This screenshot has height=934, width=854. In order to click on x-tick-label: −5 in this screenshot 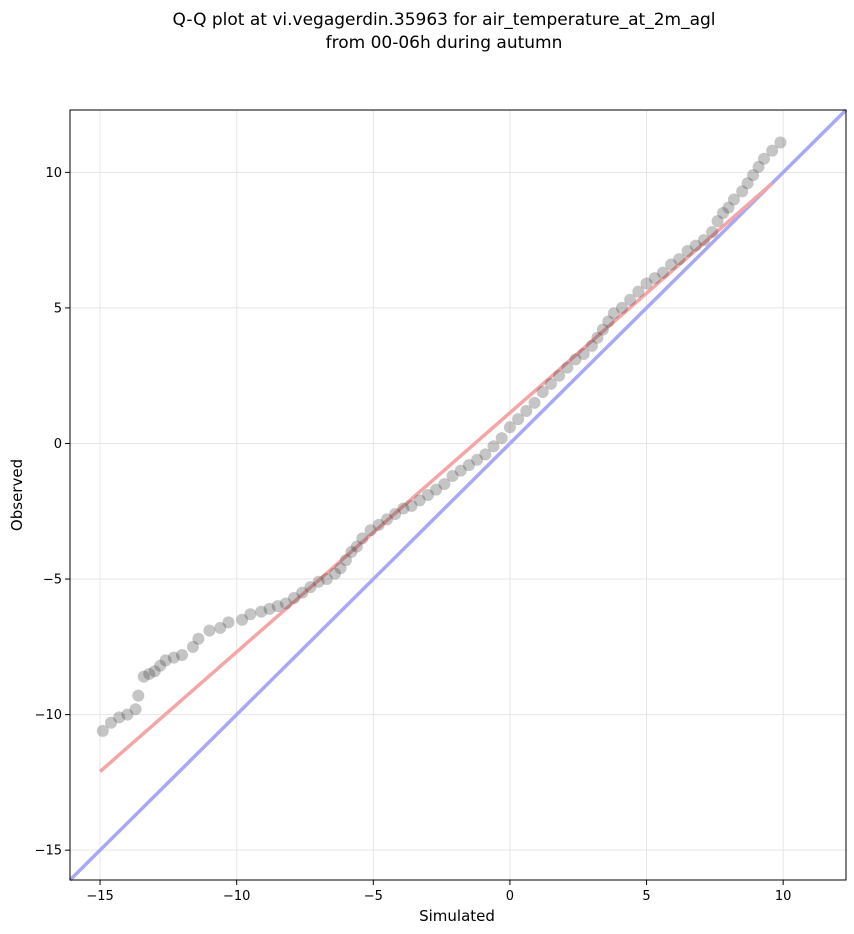, I will do `click(373, 896)`.